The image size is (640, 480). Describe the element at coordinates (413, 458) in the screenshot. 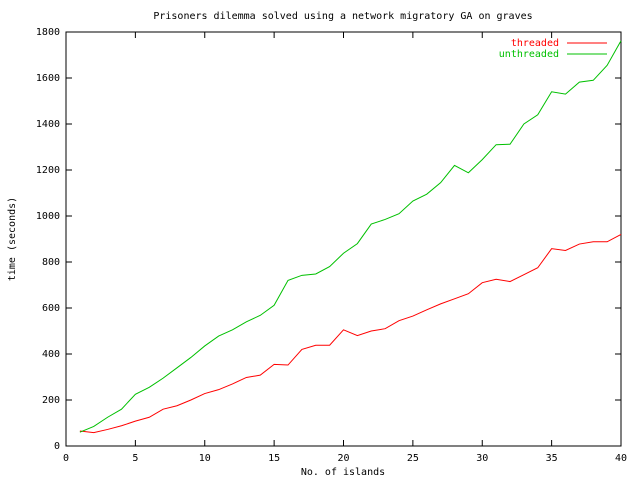

I see `x-tick-label: 25` at that location.